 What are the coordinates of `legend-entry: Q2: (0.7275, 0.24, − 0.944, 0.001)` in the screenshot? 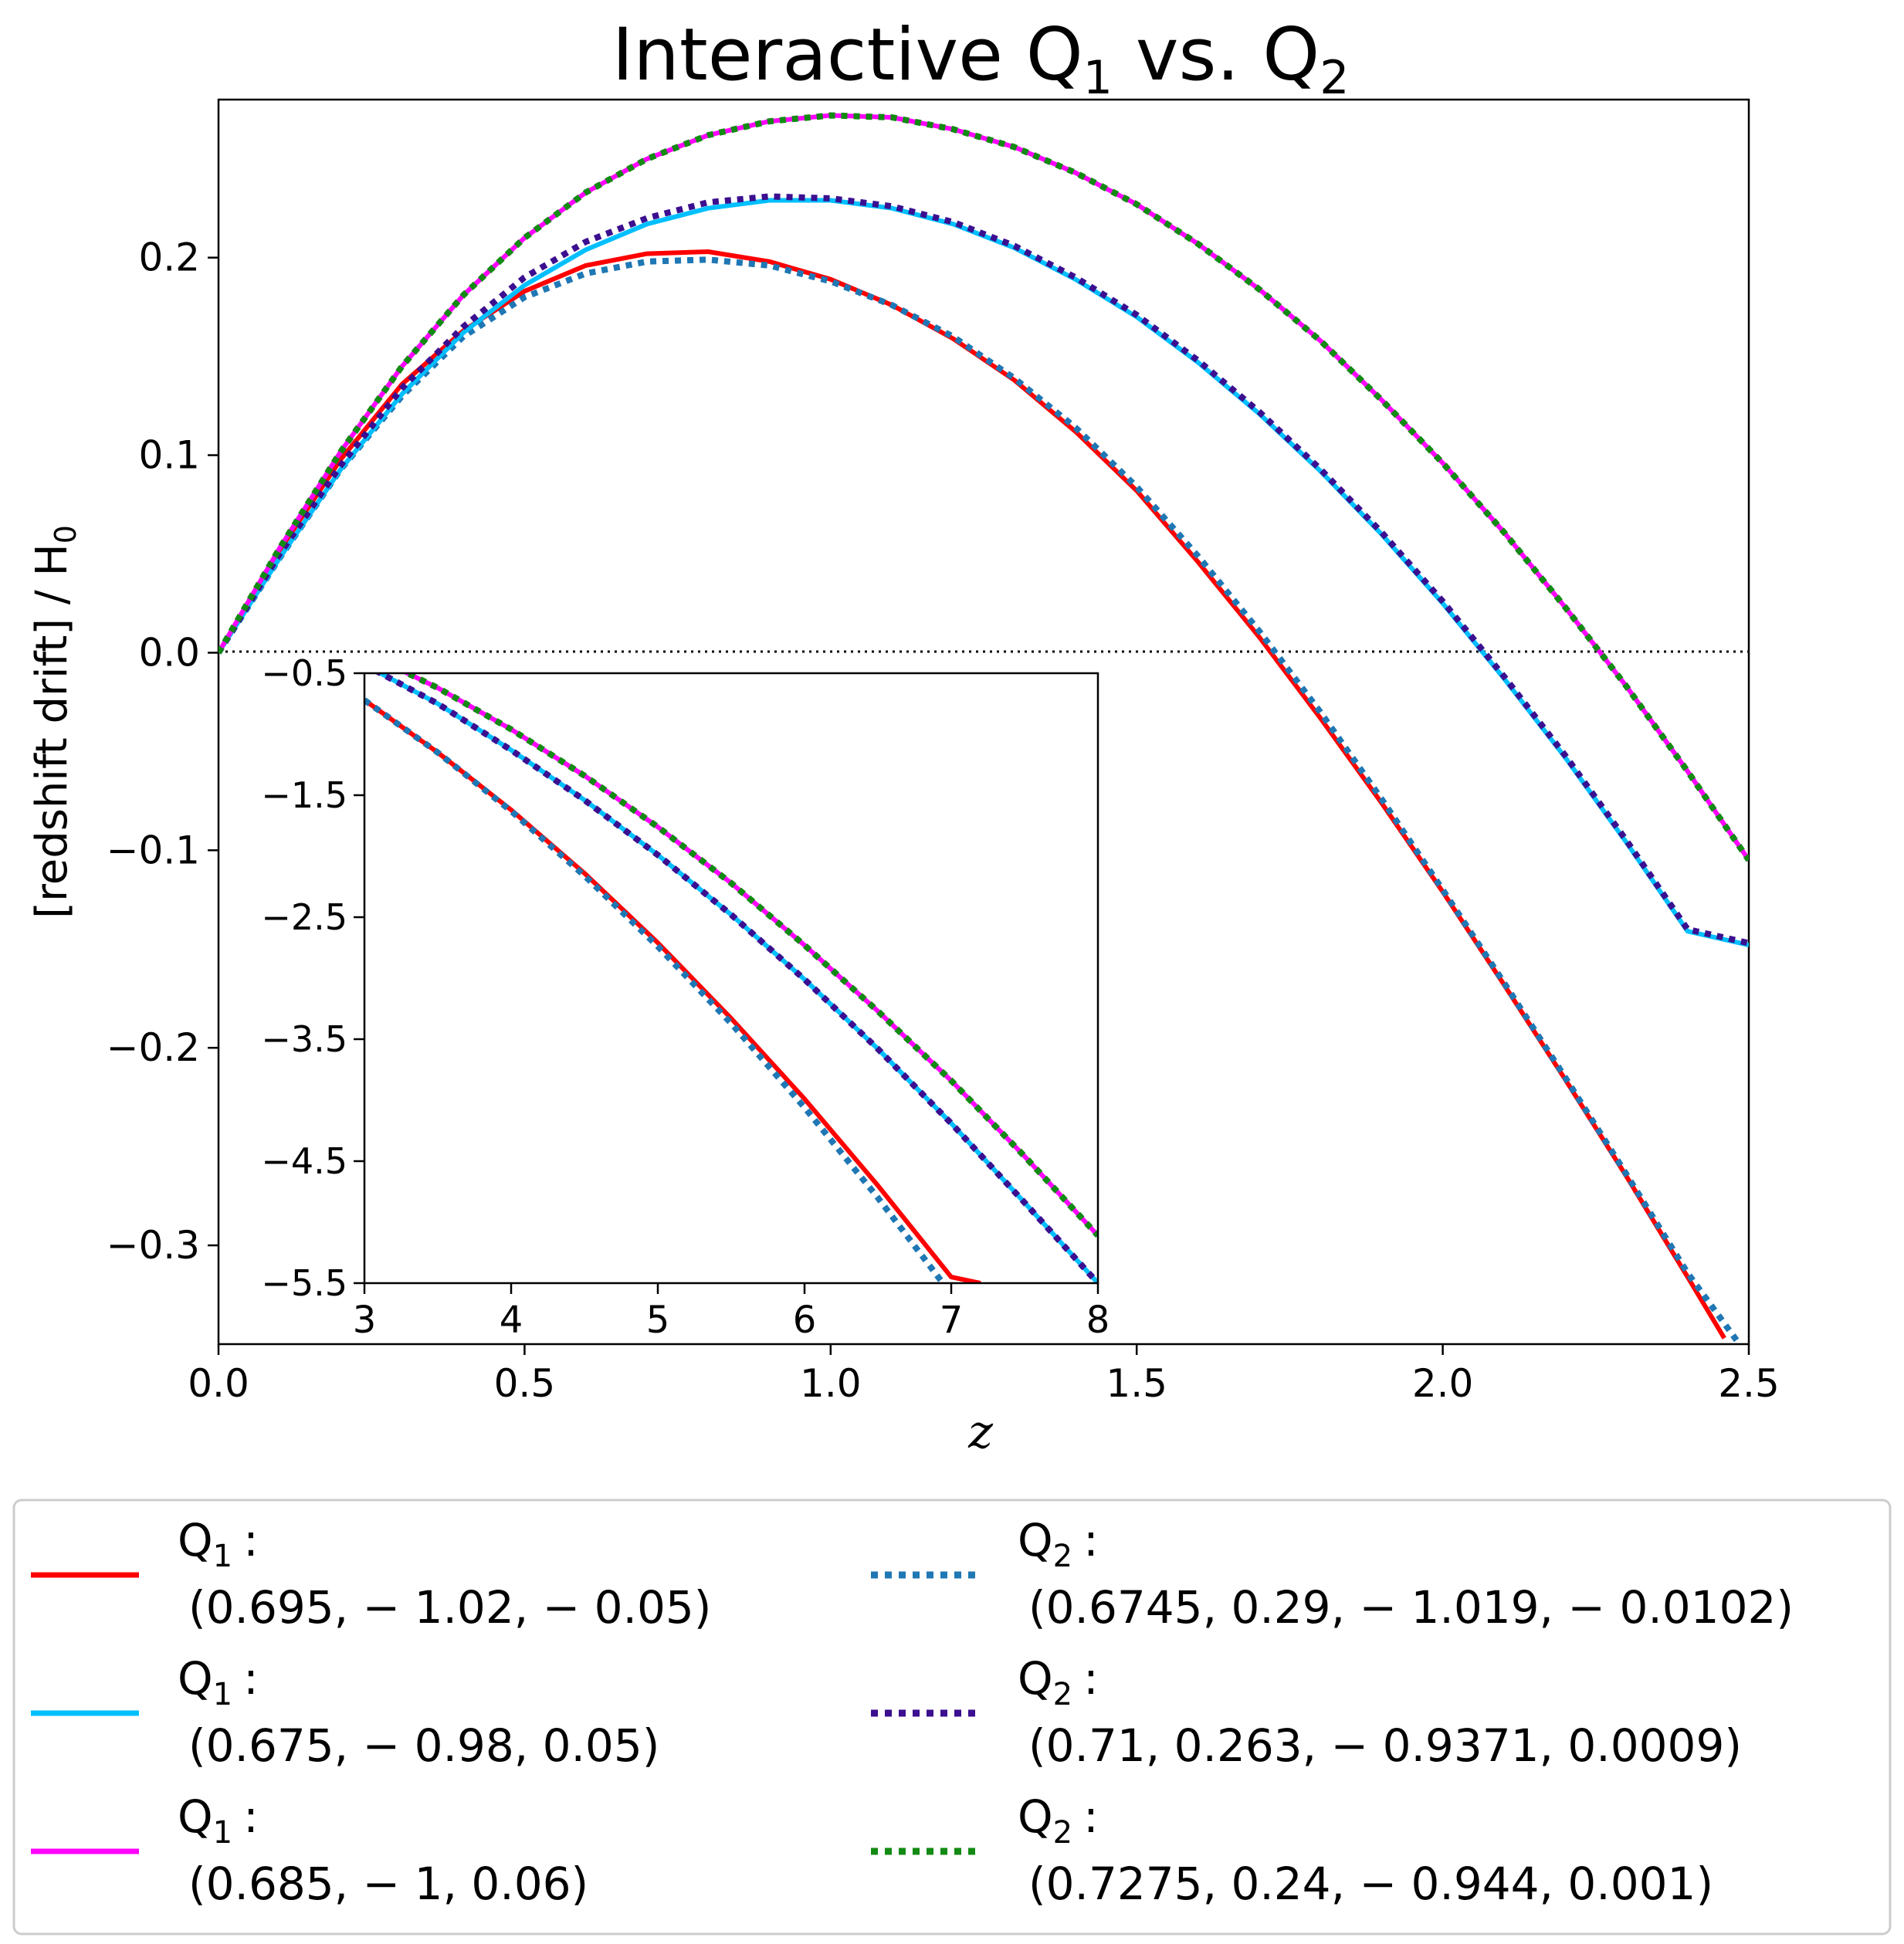 It's located at (1292, 1850).